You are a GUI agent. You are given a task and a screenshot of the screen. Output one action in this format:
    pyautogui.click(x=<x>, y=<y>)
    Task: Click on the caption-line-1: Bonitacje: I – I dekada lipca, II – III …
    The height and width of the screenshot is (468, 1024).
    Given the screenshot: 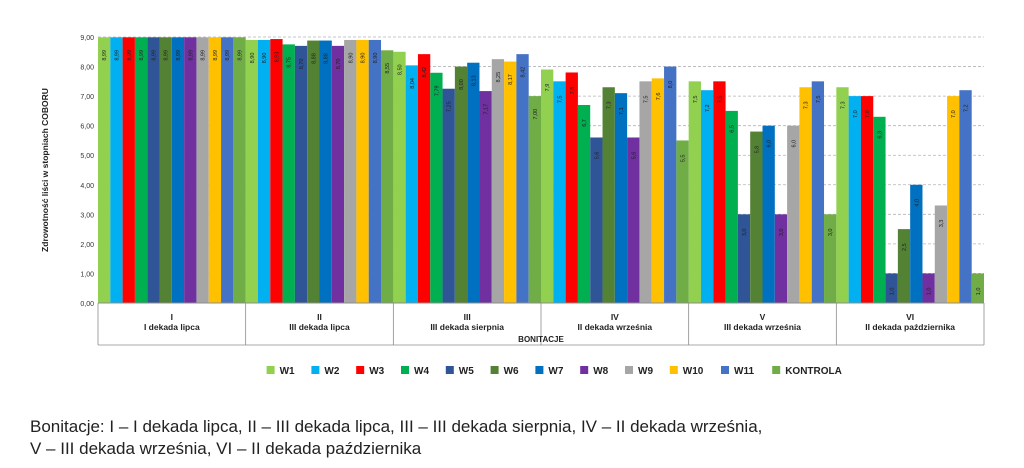 What is the action you would take?
    pyautogui.click(x=396, y=426)
    